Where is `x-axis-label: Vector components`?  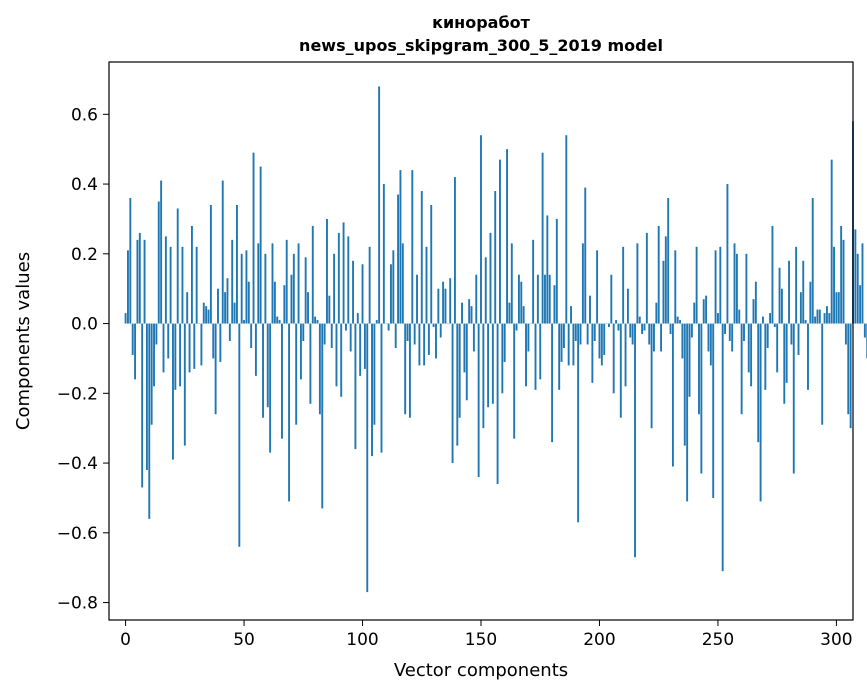
x-axis-label: Vector components is located at coordinates (481, 670).